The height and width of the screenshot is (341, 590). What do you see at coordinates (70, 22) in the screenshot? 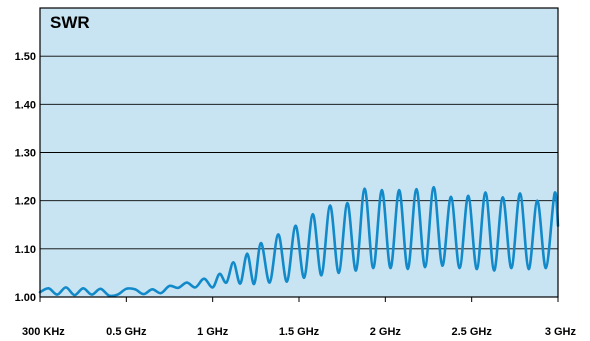
I see `chart-title: SWR` at bounding box center [70, 22].